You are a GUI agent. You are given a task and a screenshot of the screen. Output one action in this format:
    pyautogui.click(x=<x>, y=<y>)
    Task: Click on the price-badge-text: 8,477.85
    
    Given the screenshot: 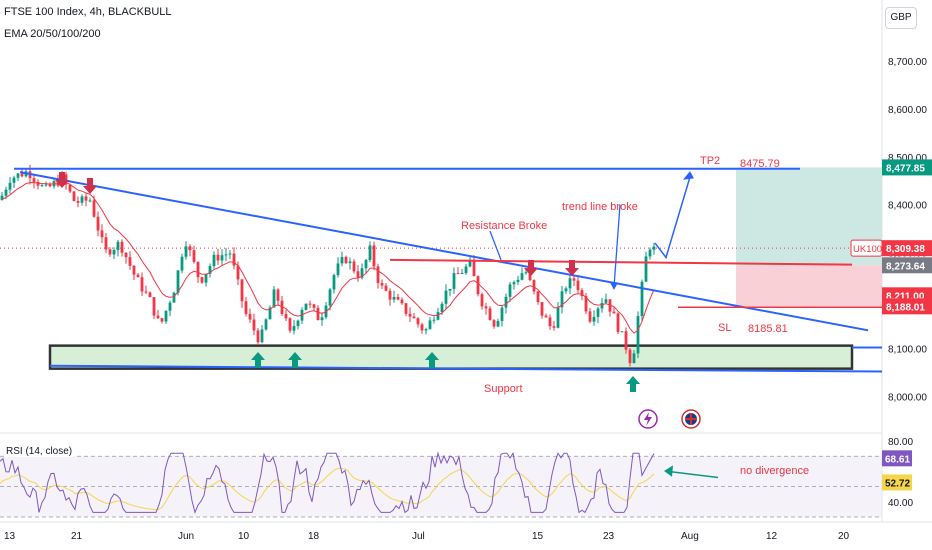 What is the action you would take?
    pyautogui.click(x=905, y=168)
    